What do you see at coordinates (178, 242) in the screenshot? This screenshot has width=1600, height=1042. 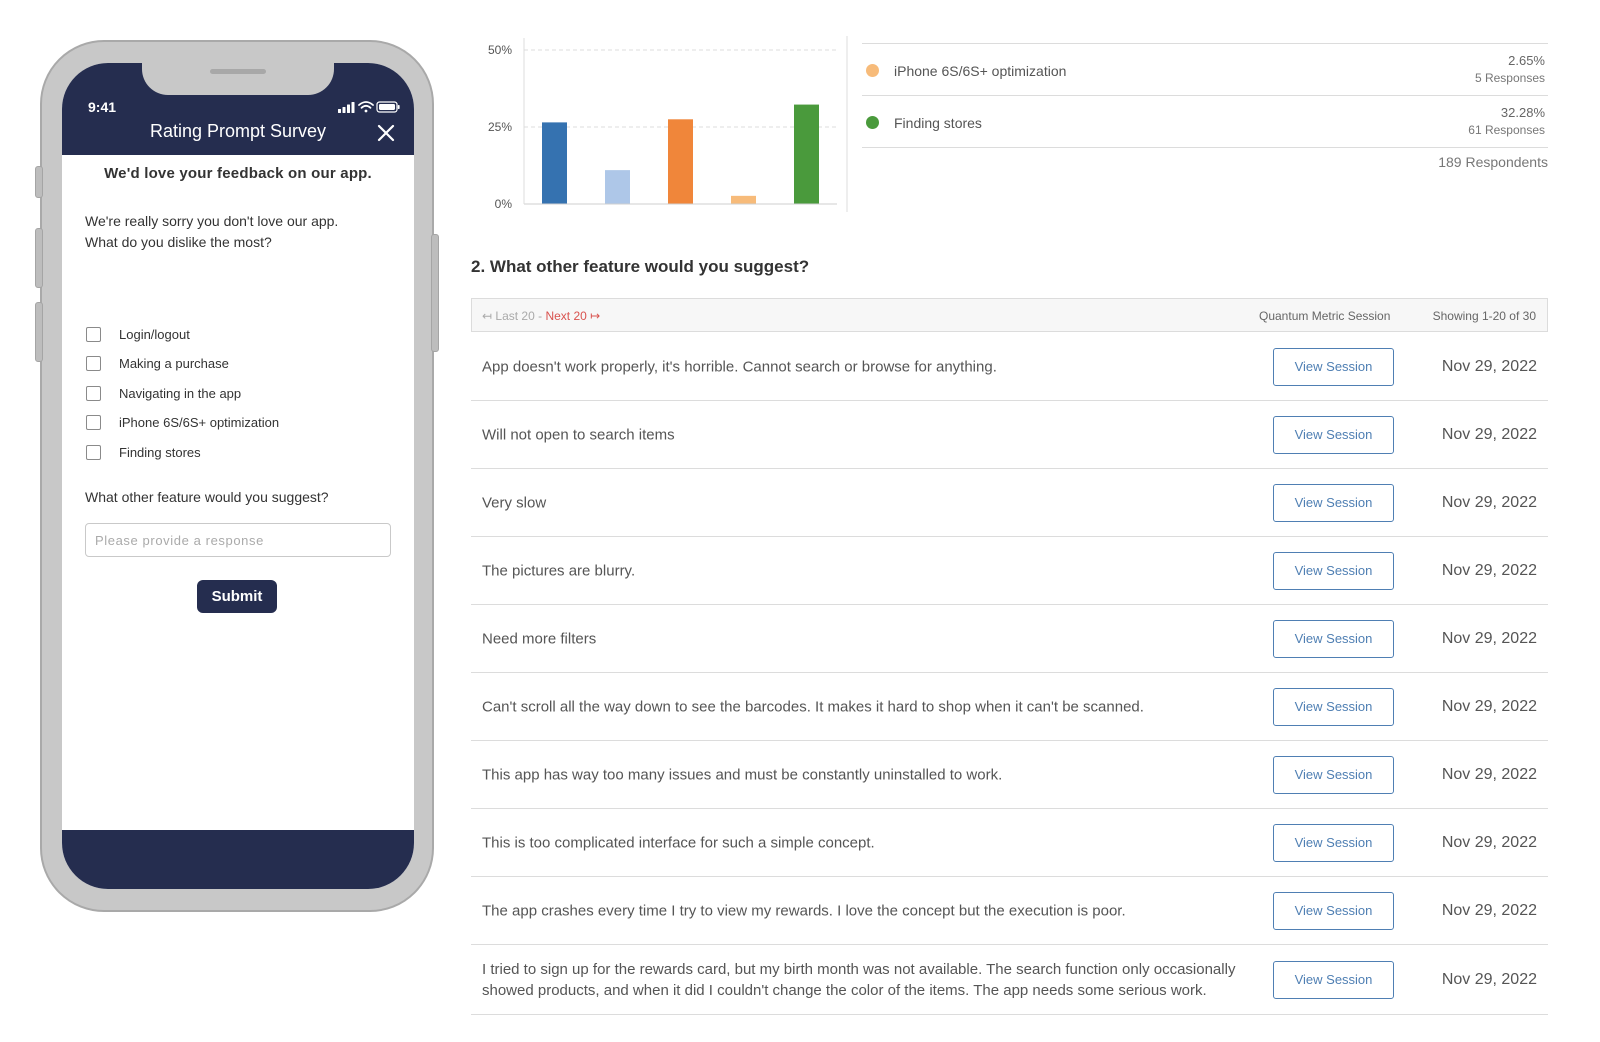 I see `question-1-line-2: What do you dislike the most?` at bounding box center [178, 242].